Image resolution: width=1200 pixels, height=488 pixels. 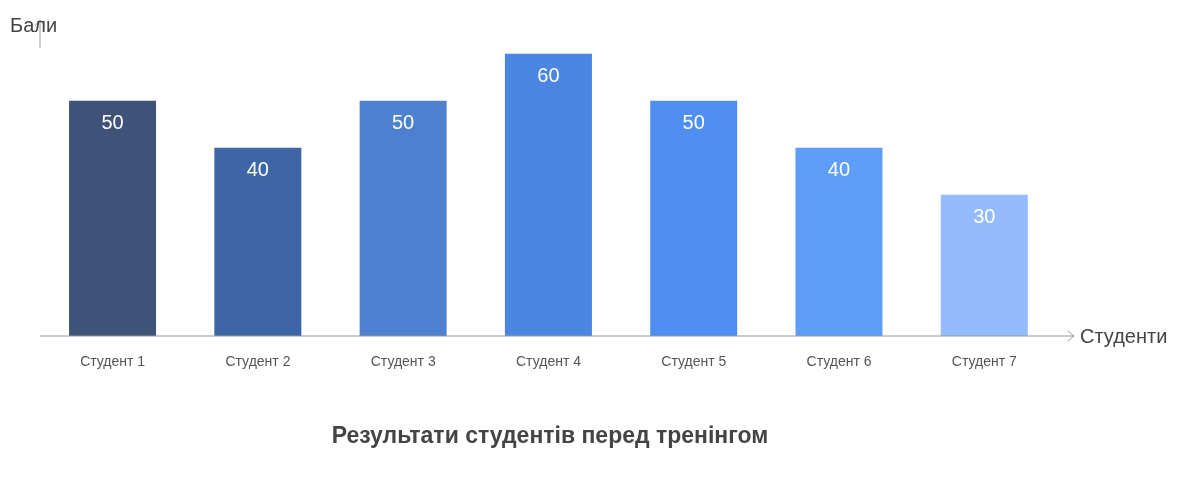 What do you see at coordinates (694, 360) in the screenshot?
I see `x-tick-label: Студент 5` at bounding box center [694, 360].